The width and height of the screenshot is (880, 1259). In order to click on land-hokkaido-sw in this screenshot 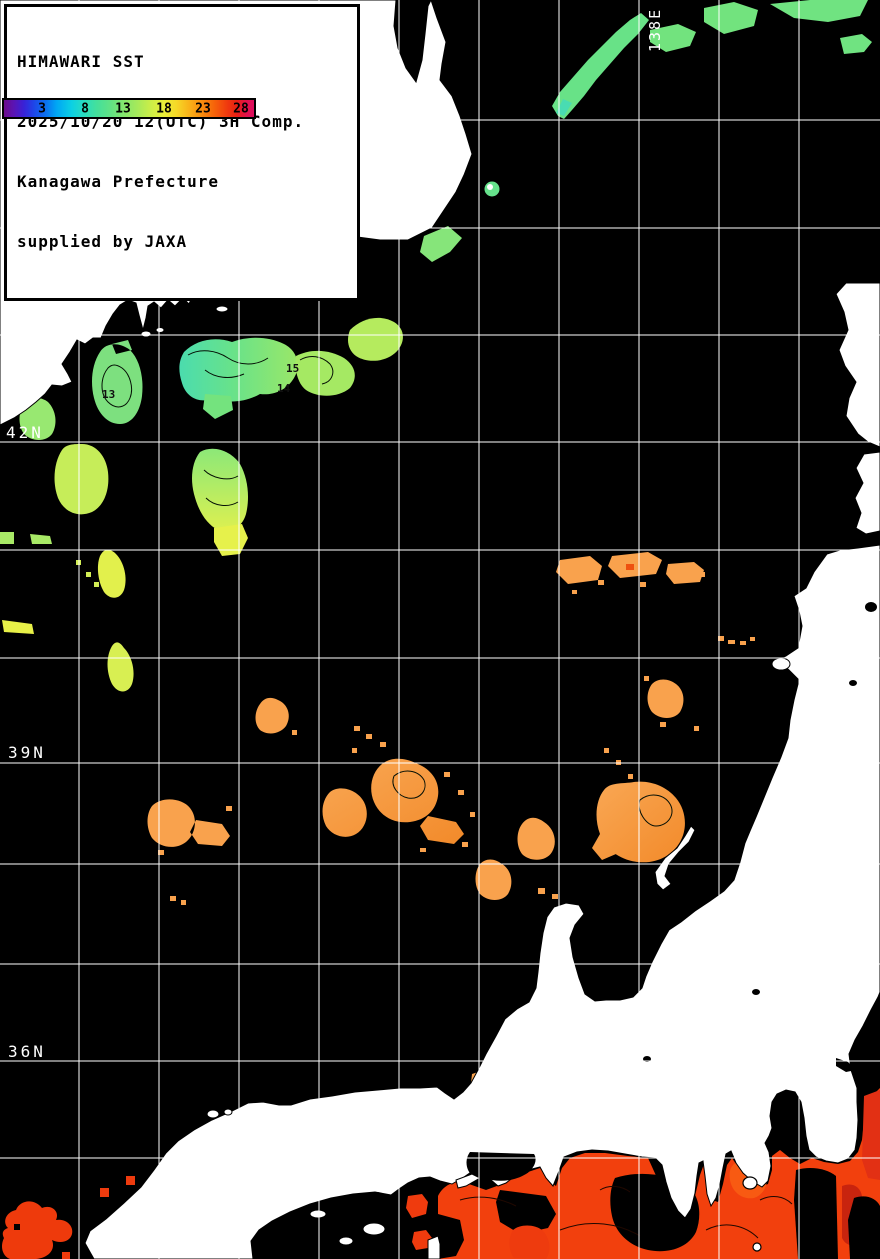, I will do `click(857, 365)`.